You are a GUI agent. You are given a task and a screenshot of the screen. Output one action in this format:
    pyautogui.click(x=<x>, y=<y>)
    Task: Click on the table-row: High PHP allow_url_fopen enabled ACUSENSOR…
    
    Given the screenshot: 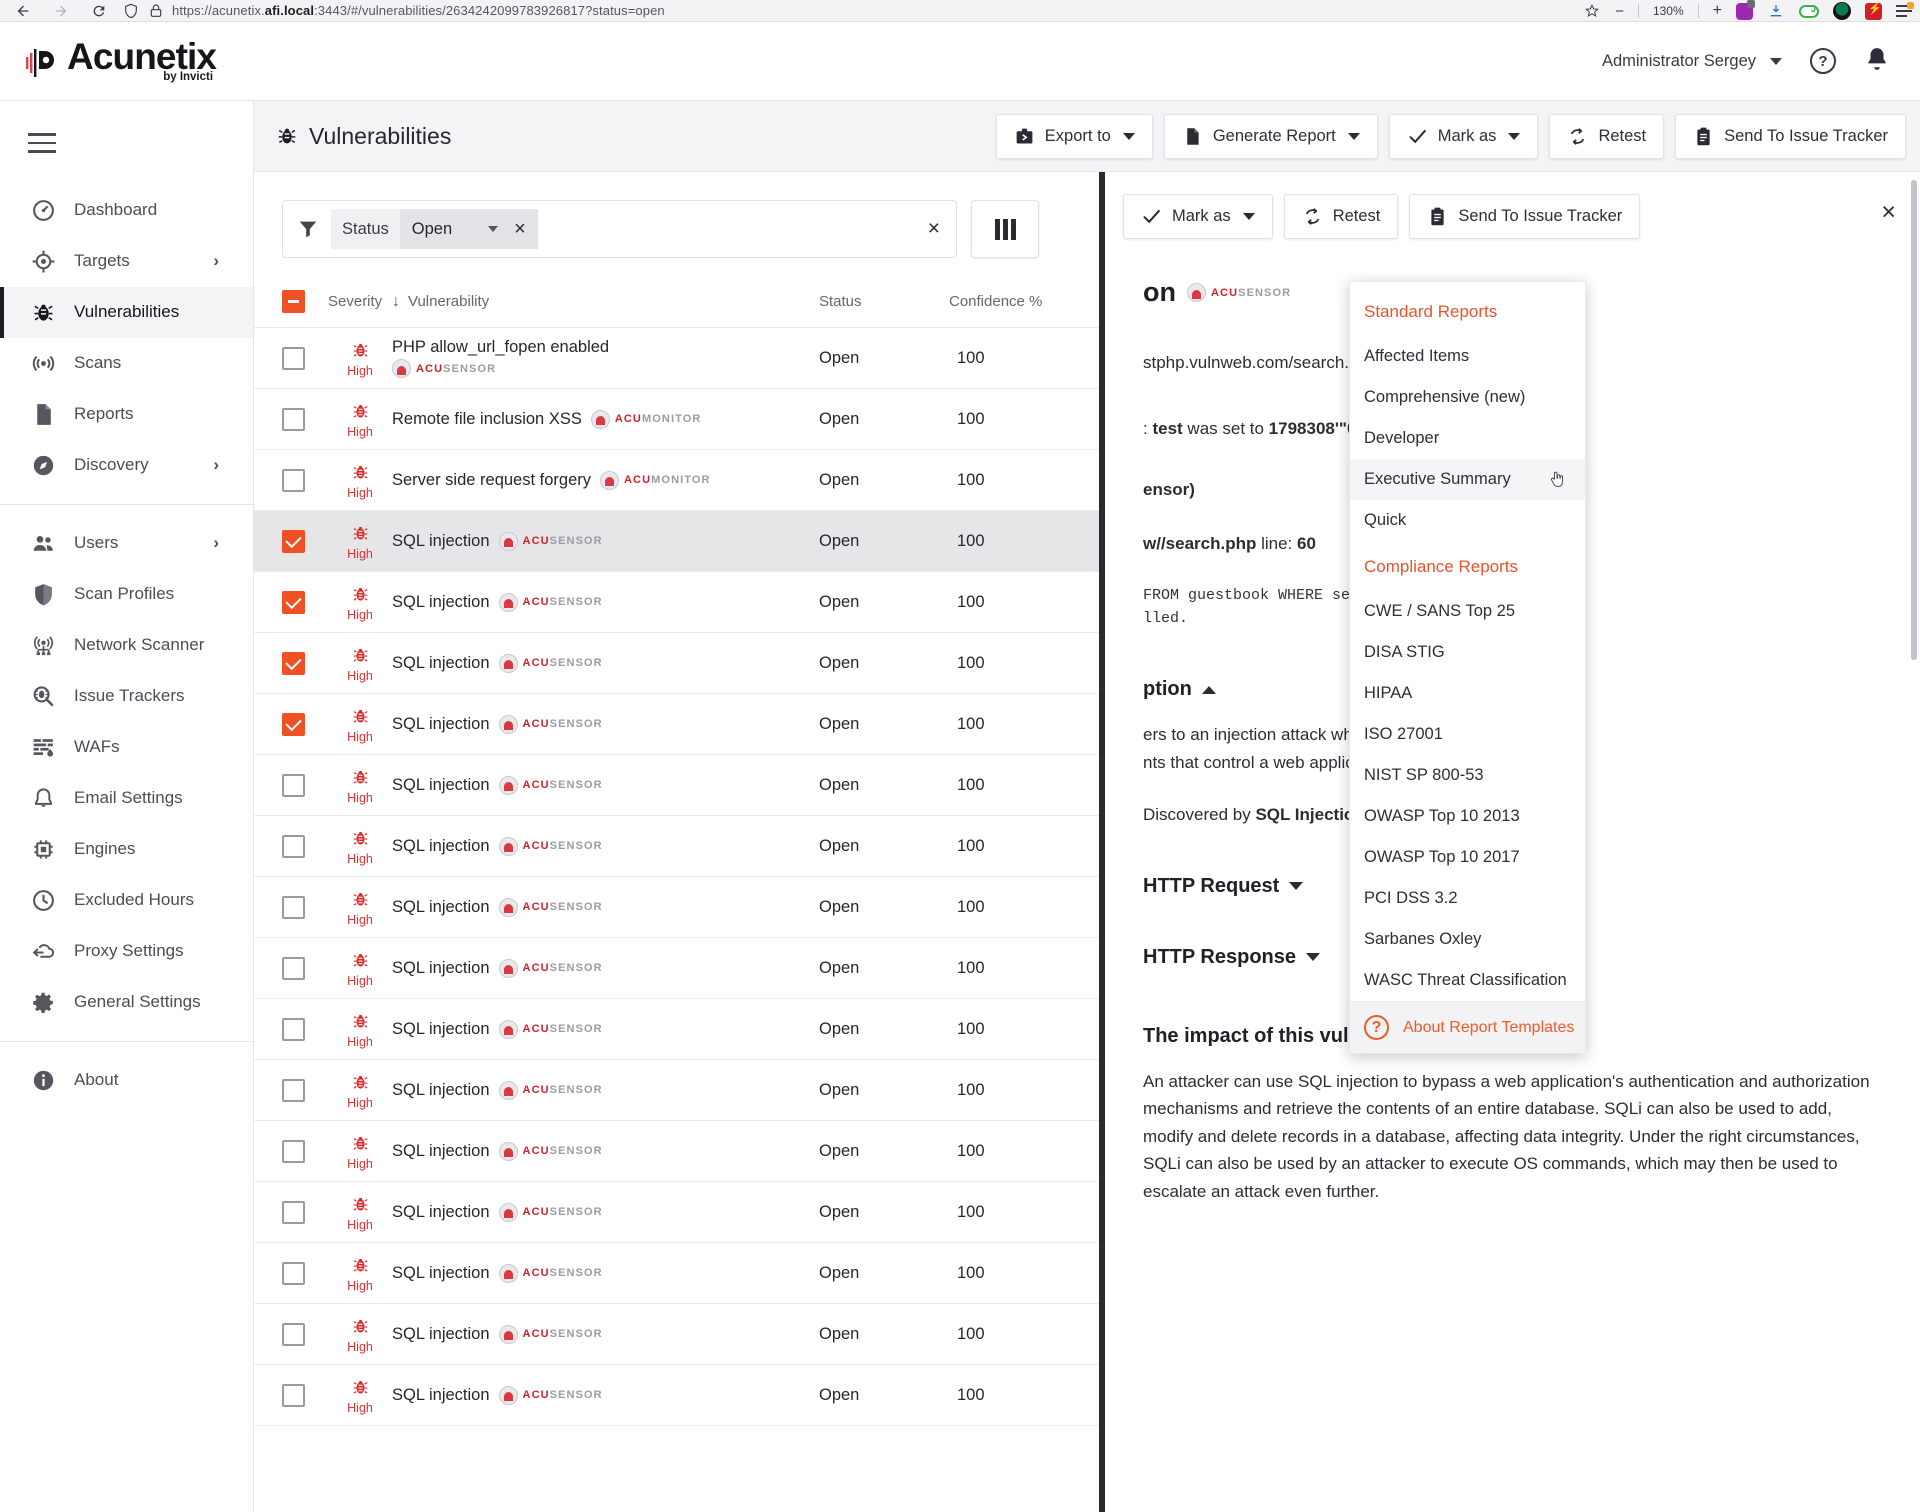 What is the action you would take?
    pyautogui.click(x=676, y=358)
    